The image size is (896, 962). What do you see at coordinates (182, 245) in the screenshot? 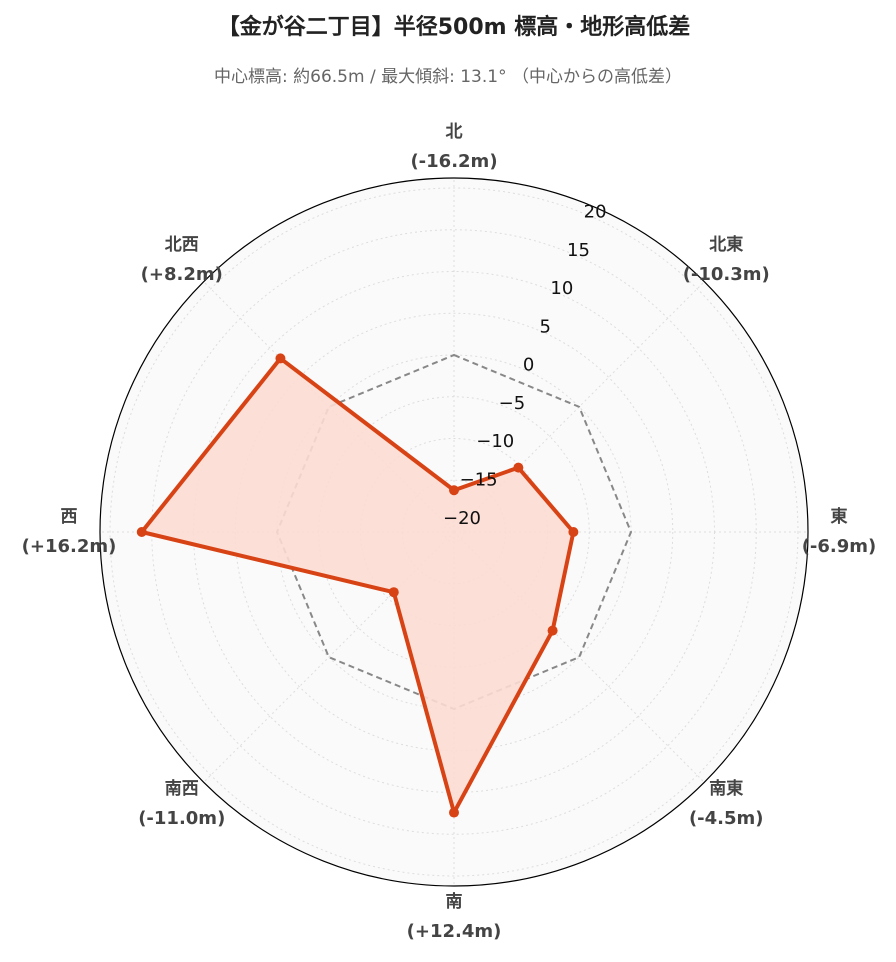
I see `category-label: 北西` at bounding box center [182, 245].